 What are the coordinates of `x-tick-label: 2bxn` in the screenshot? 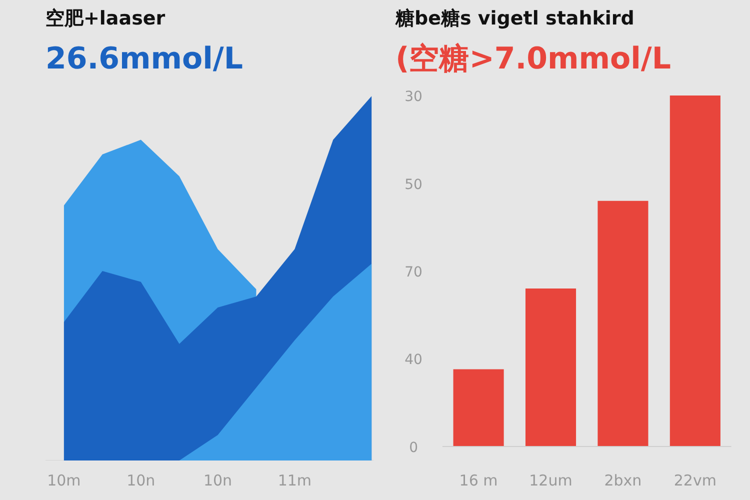 It's located at (623, 481).